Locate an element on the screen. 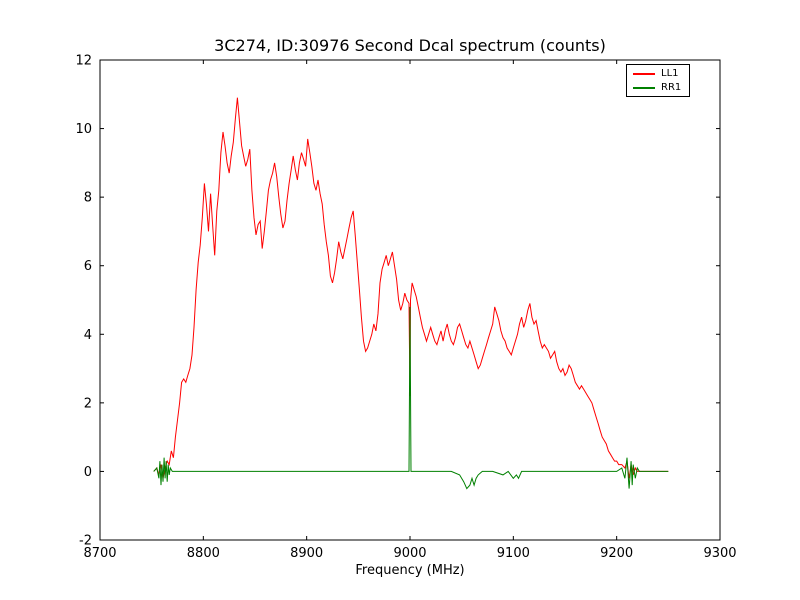 This screenshot has height=600, width=800. tick-label: 4 is located at coordinates (88, 335).